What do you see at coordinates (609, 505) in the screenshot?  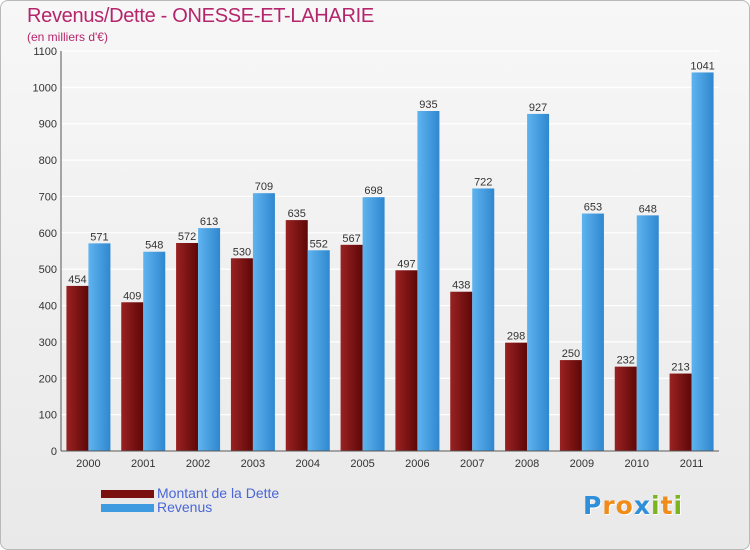 I see `logo-letter: r` at bounding box center [609, 505].